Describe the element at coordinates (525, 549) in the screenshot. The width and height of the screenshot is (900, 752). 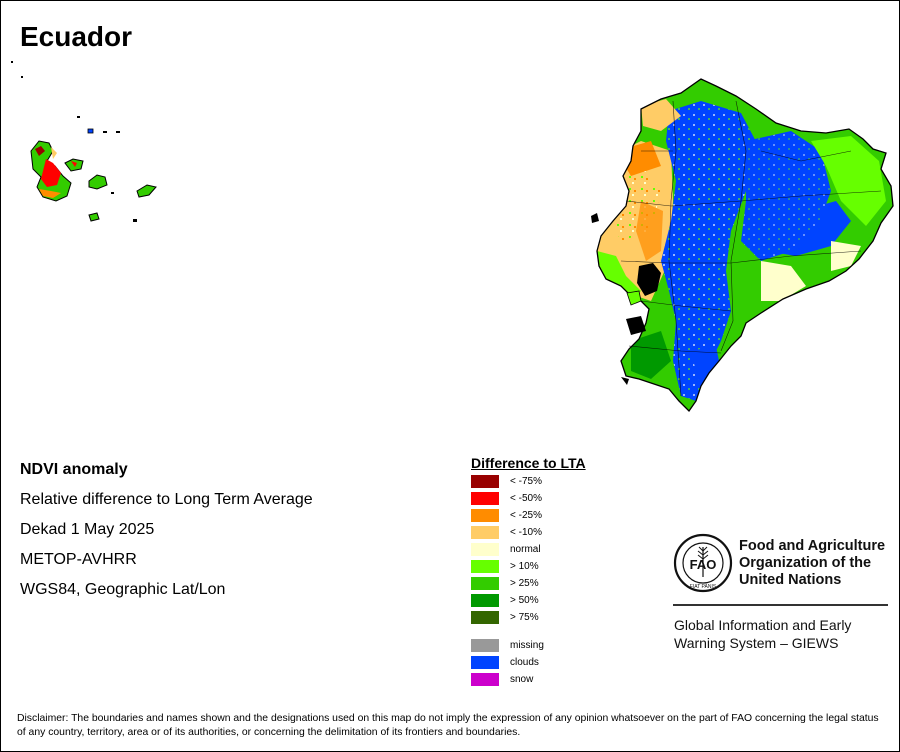
I see `legend-label: normal` at that location.